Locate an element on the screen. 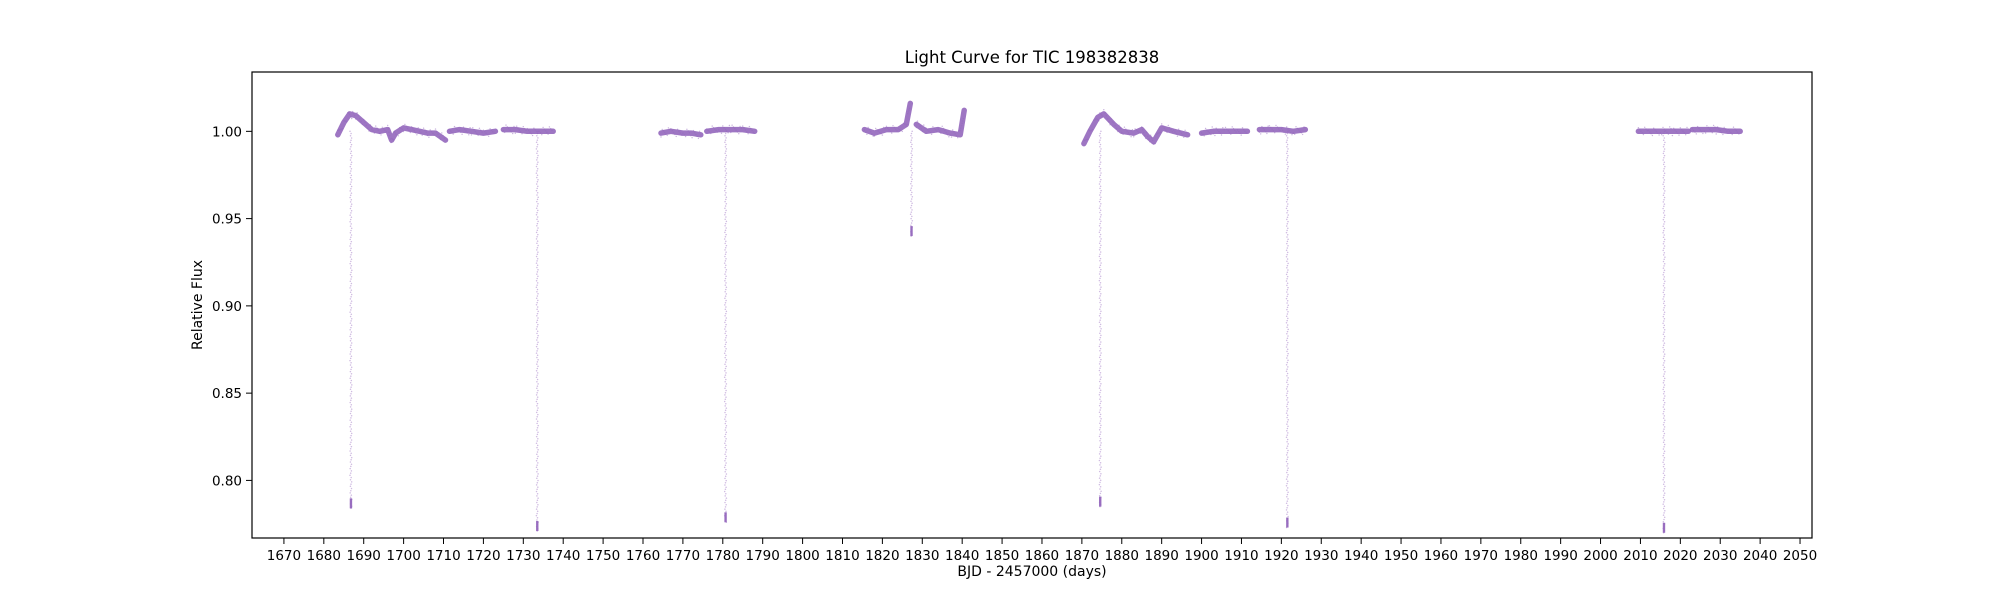  data-segment is located at coordinates (681, 133).